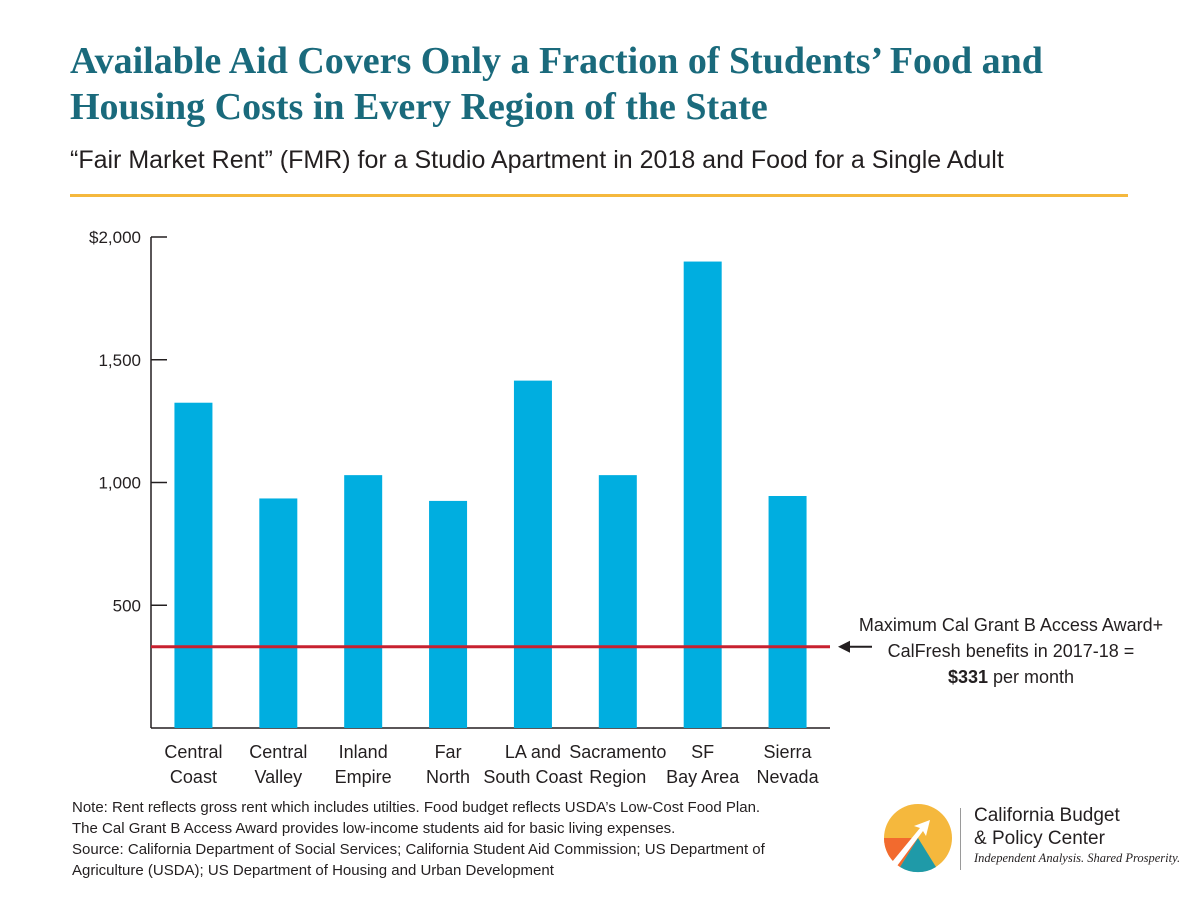  I want to click on x-tick-label: South Coast, so click(532, 777).